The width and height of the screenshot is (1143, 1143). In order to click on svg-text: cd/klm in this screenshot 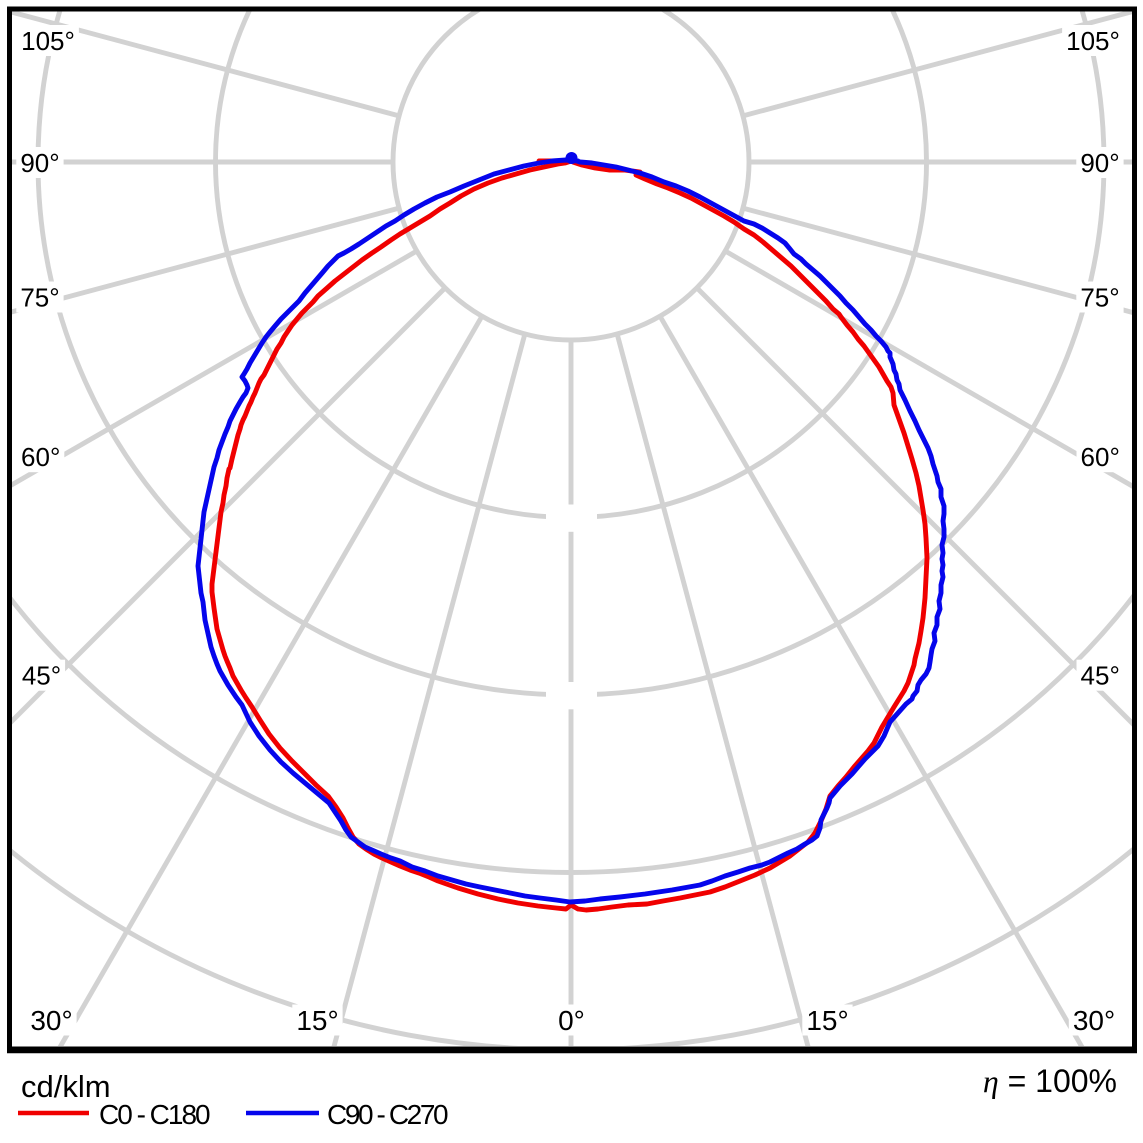, I will do `click(66, 1086)`.